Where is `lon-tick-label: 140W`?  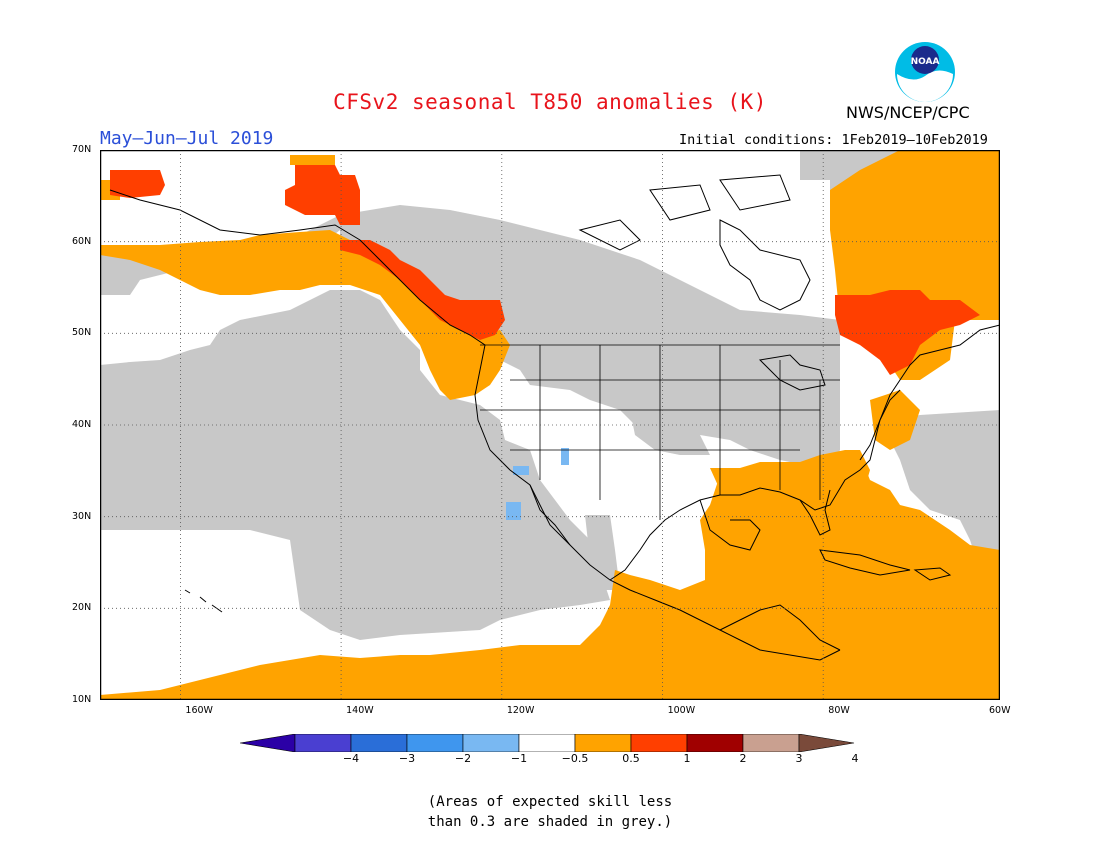 lon-tick-label: 140W is located at coordinates (360, 710).